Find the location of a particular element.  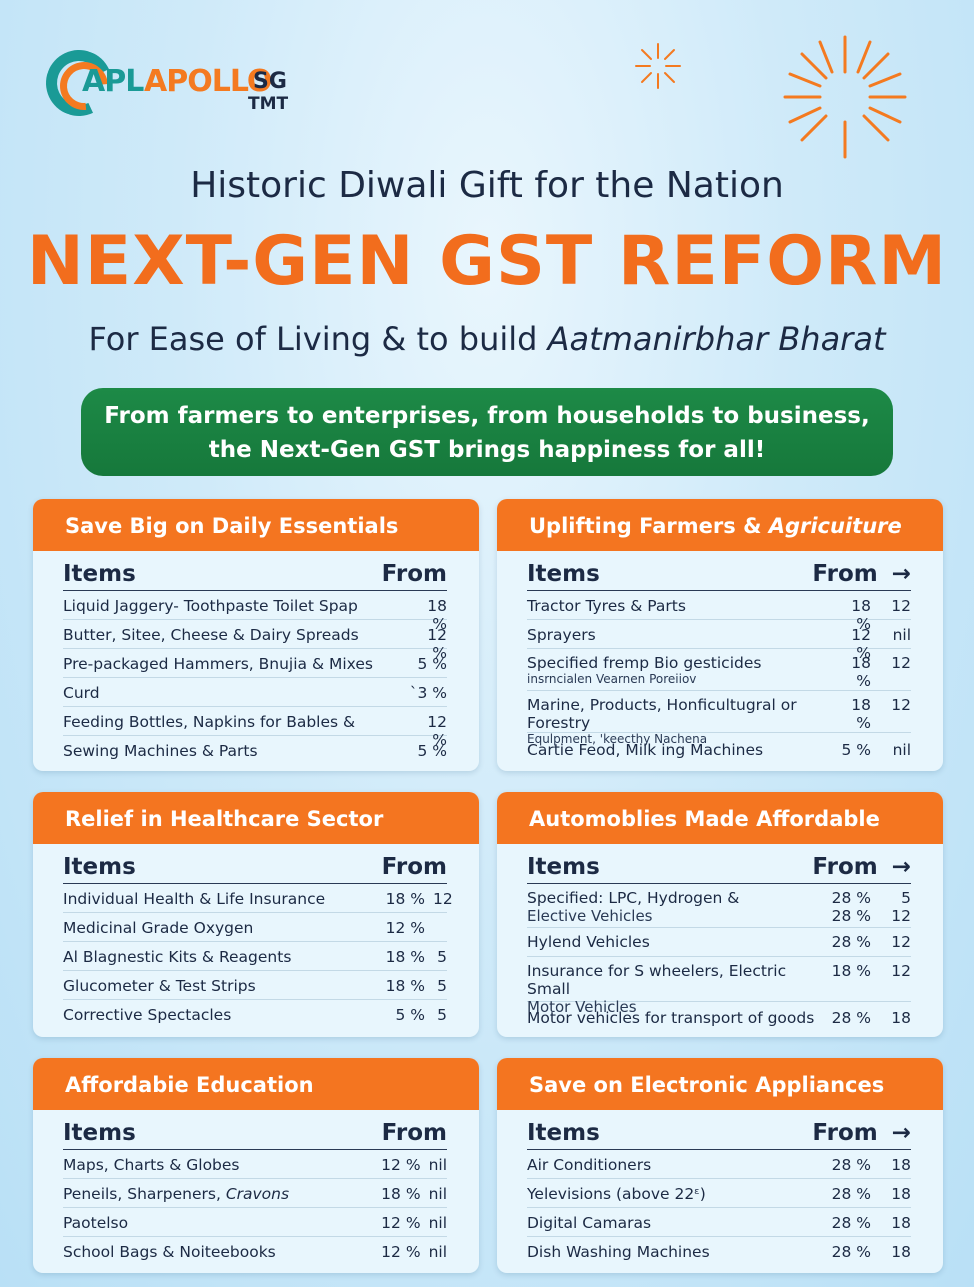

item-rate: 28 % is located at coordinates (851, 1194).